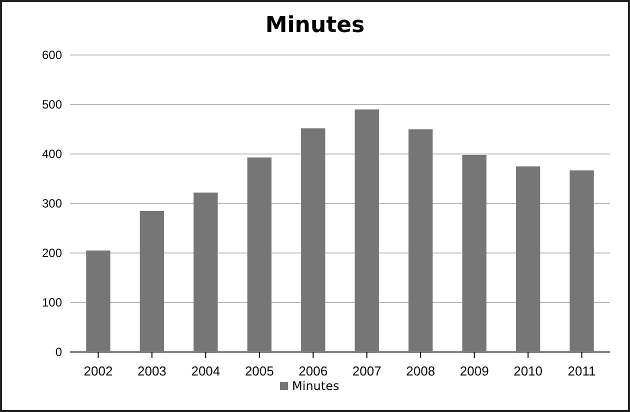 The image size is (630, 412). What do you see at coordinates (528, 370) in the screenshot?
I see `x-tick-label: 2010` at bounding box center [528, 370].